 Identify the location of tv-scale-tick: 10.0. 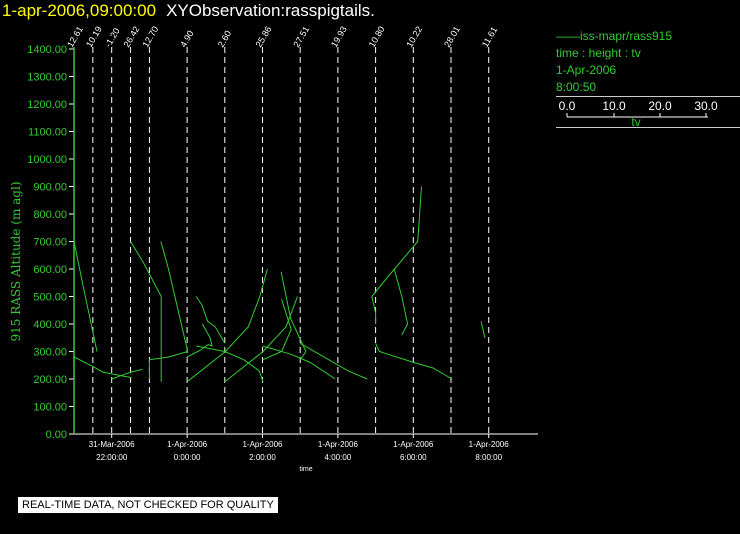
(614, 106).